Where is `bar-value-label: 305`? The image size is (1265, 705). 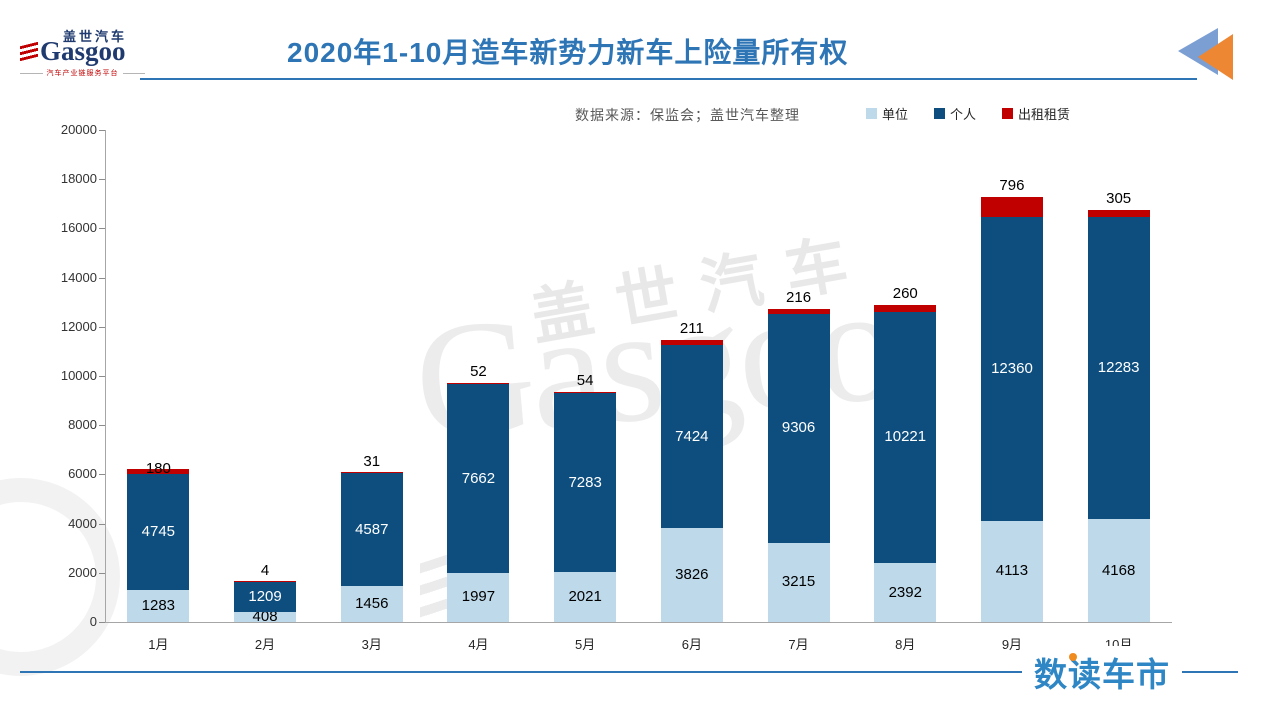
bar-value-label: 305 is located at coordinates (1119, 198).